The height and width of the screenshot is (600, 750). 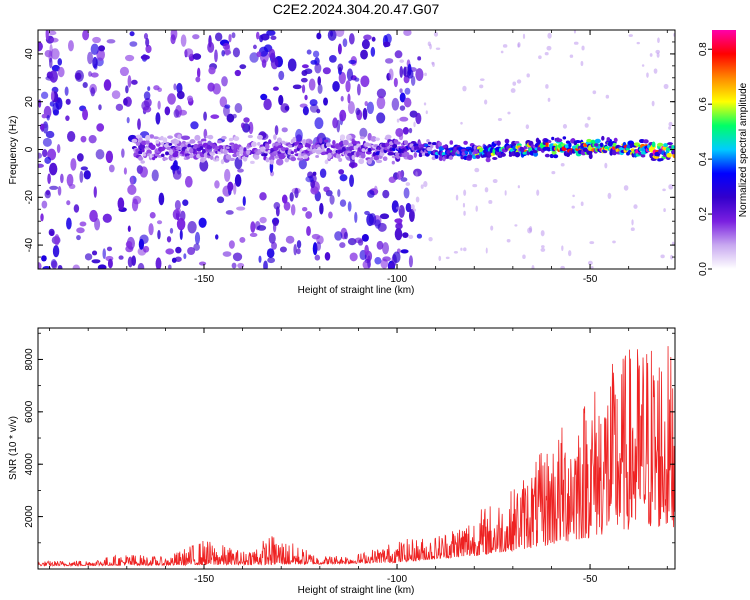 I want to click on spectrogram-y-tick-label: -20, so click(x=29, y=197).